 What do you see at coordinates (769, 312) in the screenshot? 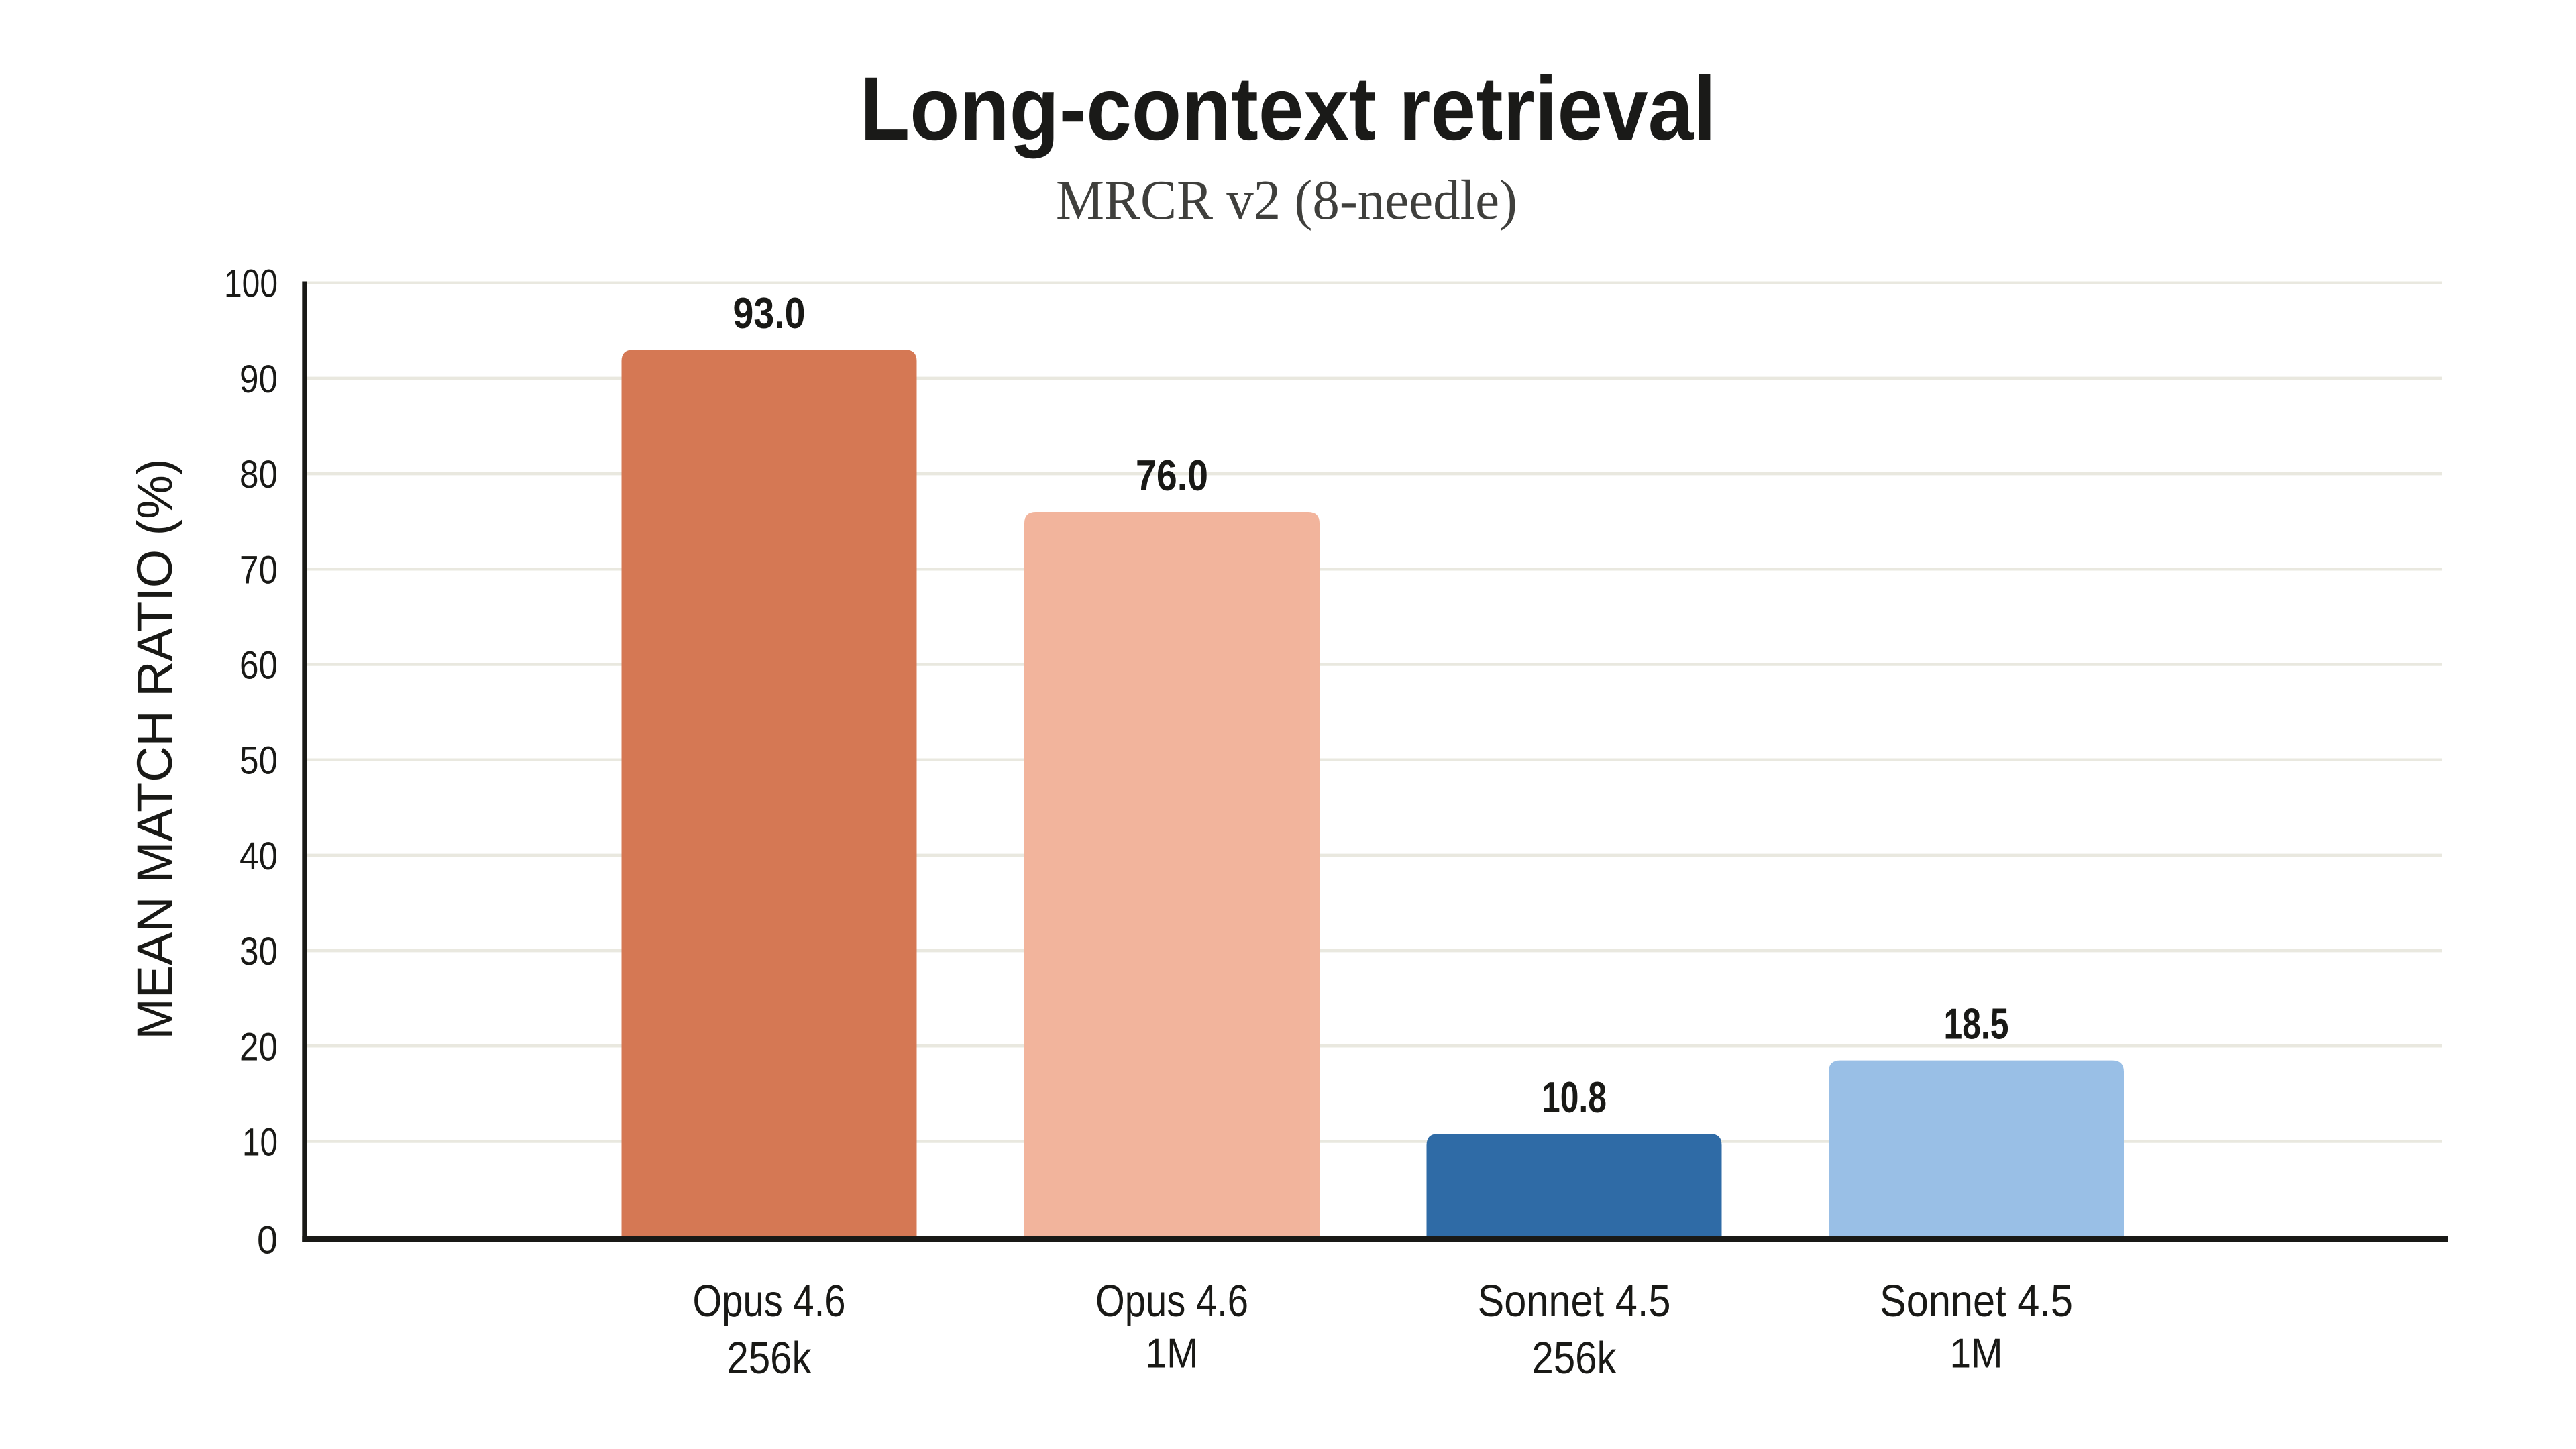
I see `svg-text: 93.0` at bounding box center [769, 312].